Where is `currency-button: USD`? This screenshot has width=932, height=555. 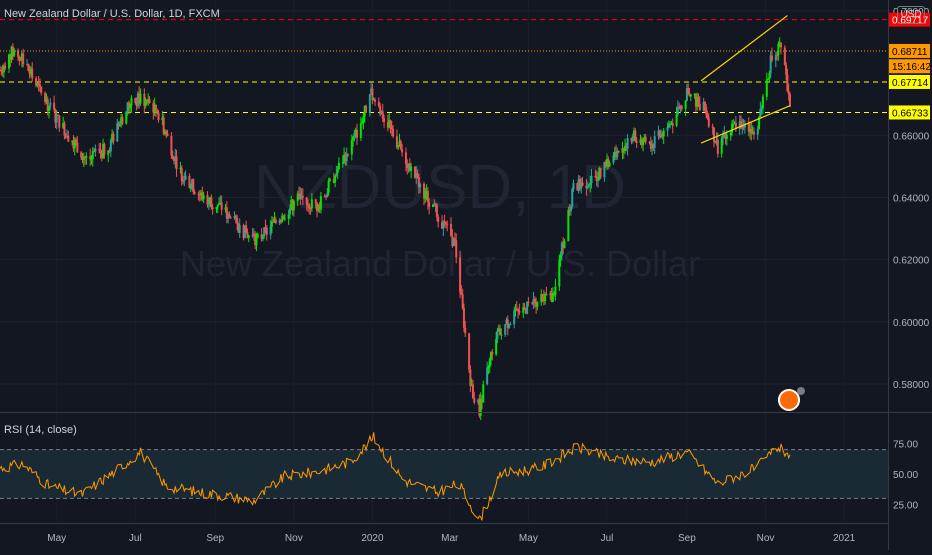 currency-button: USD is located at coordinates (911, 15).